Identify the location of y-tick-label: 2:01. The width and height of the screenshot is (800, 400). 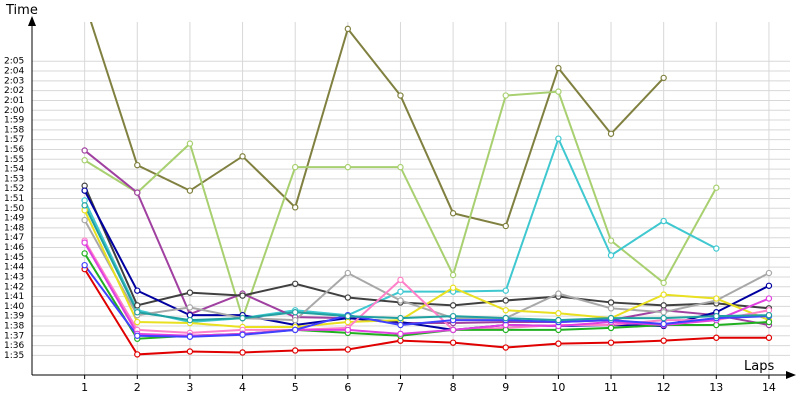
(14, 101).